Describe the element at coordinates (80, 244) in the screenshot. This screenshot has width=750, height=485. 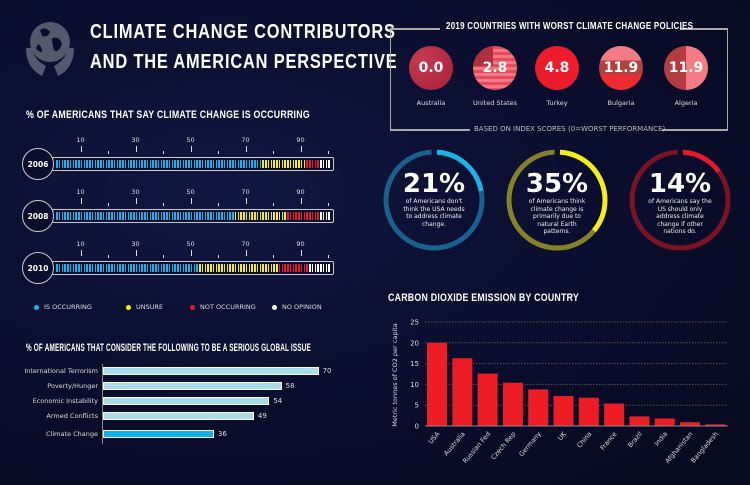
I see `scale-tick-label: 10` at that location.